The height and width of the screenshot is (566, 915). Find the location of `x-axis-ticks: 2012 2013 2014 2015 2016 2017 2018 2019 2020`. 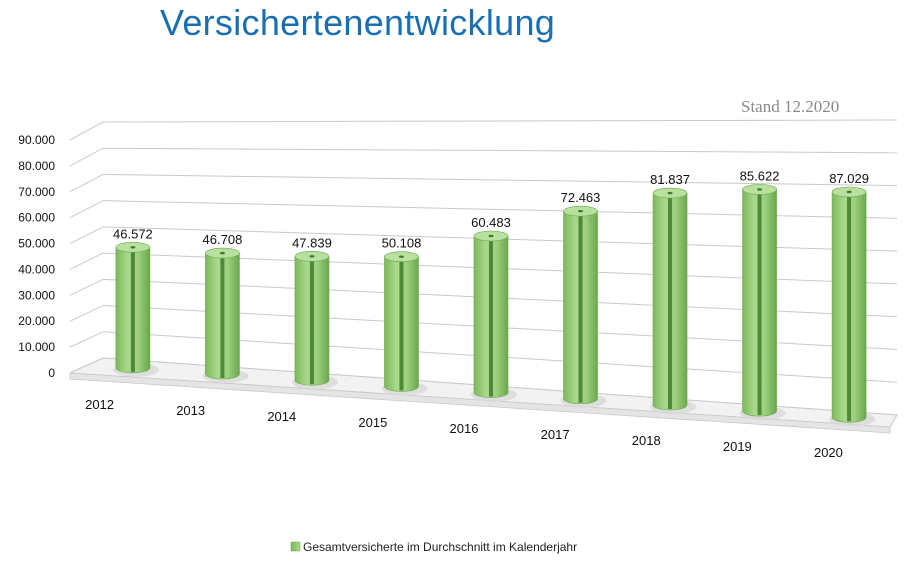

x-axis-ticks: 2012 2013 2014 2015 2016 2017 2018 2019 2020 is located at coordinates (464, 428).